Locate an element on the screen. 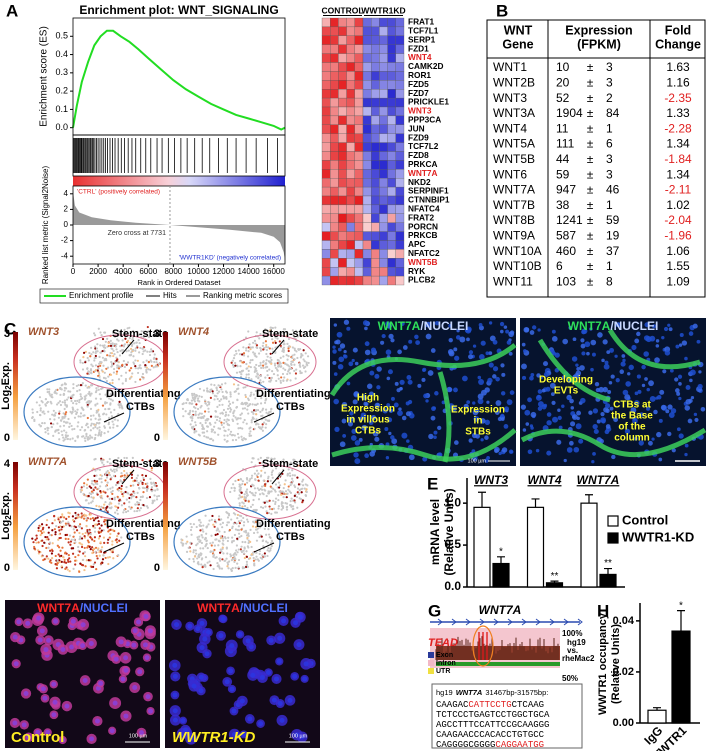 The image size is (713, 751). pointer is located at coordinates (264, 547).